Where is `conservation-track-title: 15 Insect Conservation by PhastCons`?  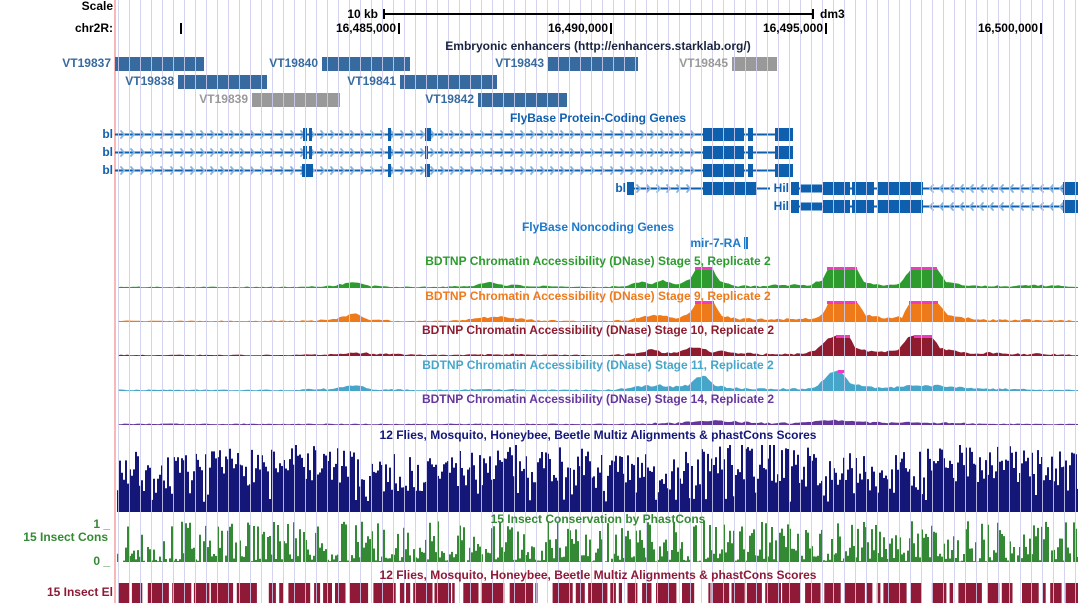 conservation-track-title: 15 Insect Conservation by PhastCons is located at coordinates (598, 519).